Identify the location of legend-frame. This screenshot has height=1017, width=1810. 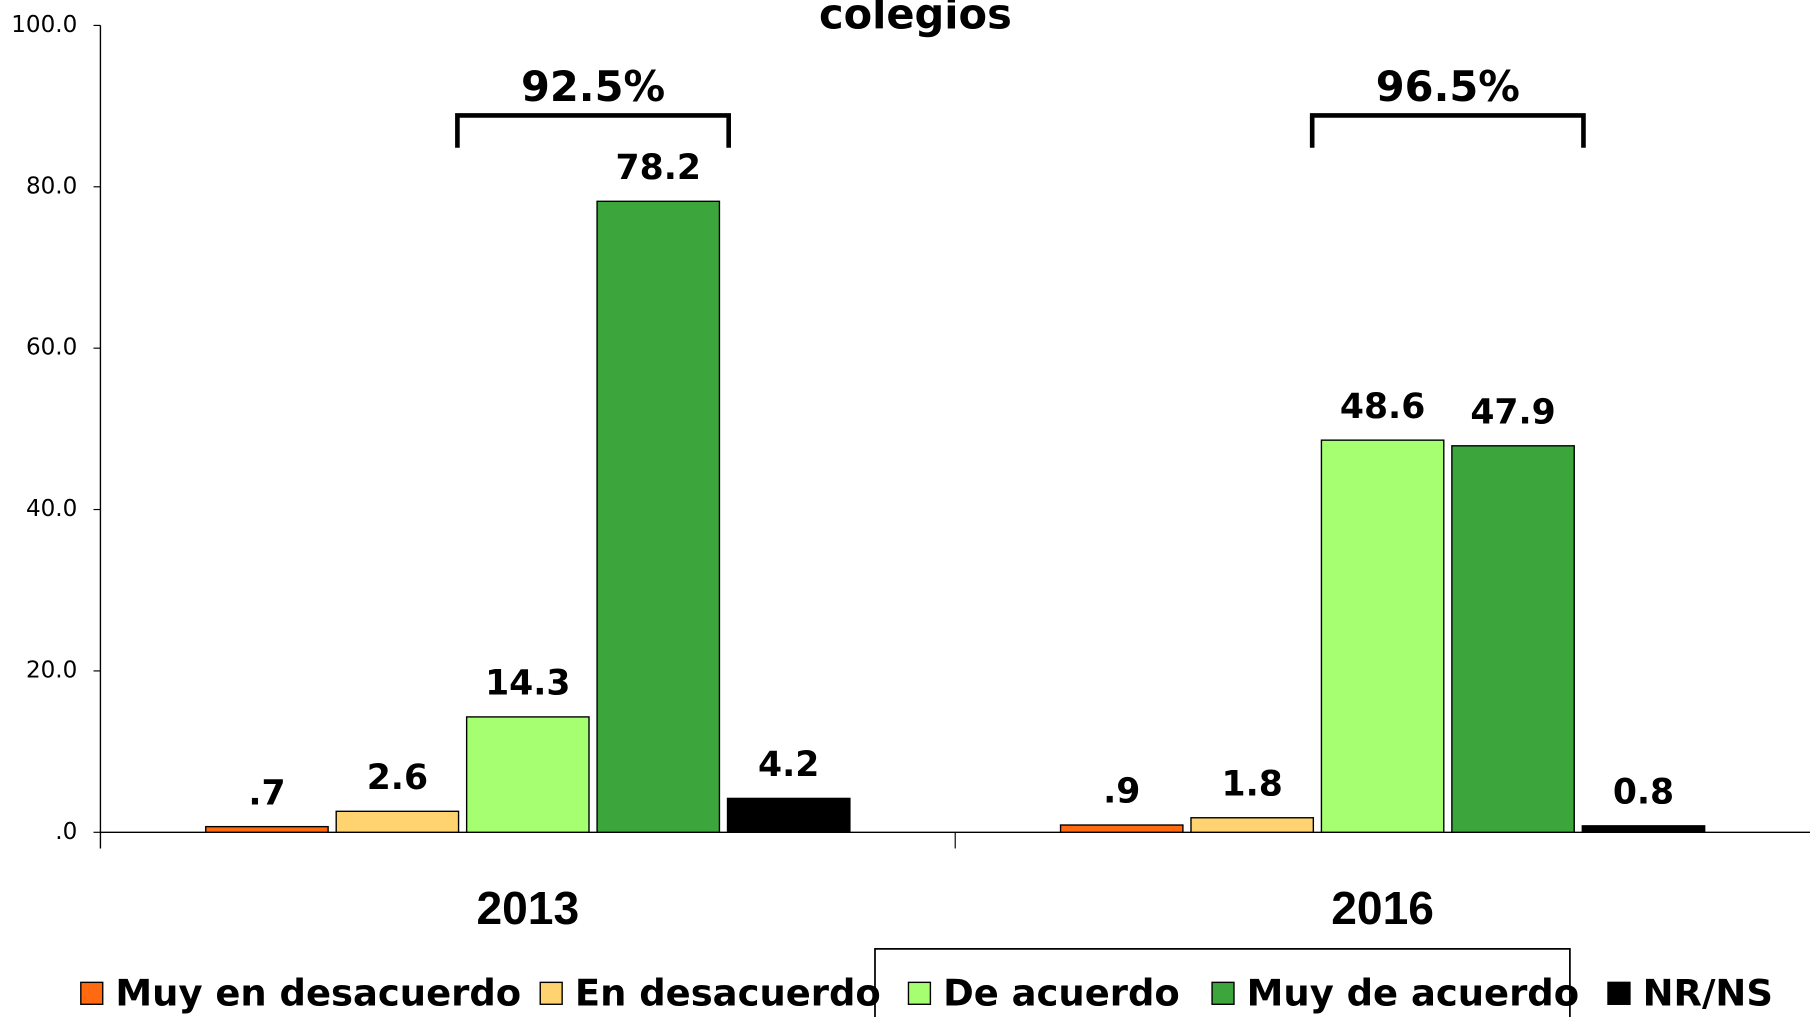
(1222, 982).